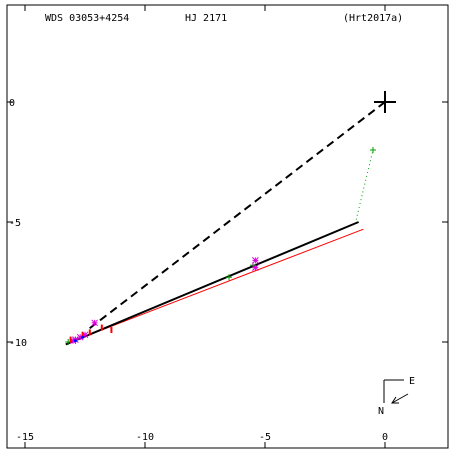 This screenshot has width=450, height=450. What do you see at coordinates (145, 437) in the screenshot?
I see `x-tick-label: -10` at bounding box center [145, 437].